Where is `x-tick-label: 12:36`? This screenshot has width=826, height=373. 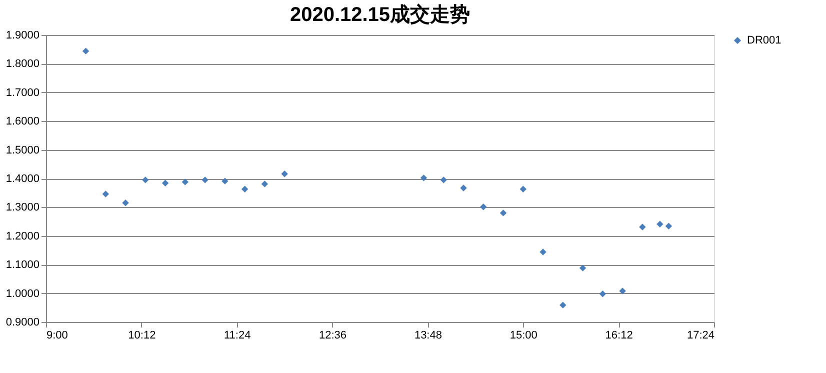
x-tick-label: 12:36 is located at coordinates (333, 336).